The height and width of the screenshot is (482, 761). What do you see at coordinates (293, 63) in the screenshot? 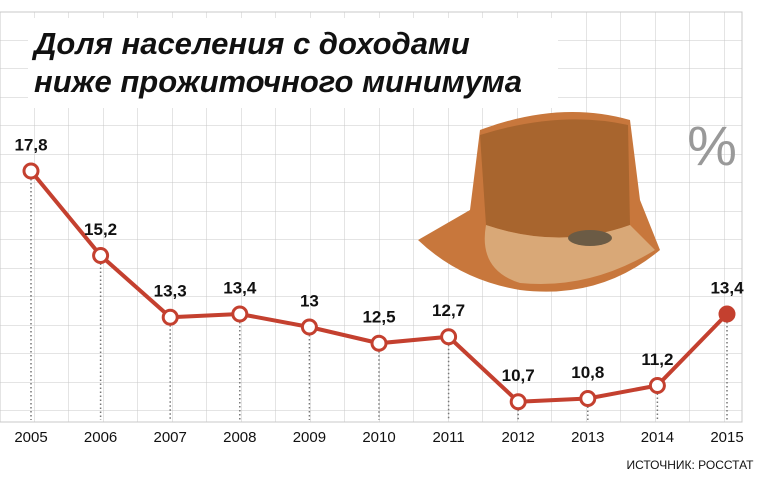
I see `title-backdrop` at bounding box center [293, 63].